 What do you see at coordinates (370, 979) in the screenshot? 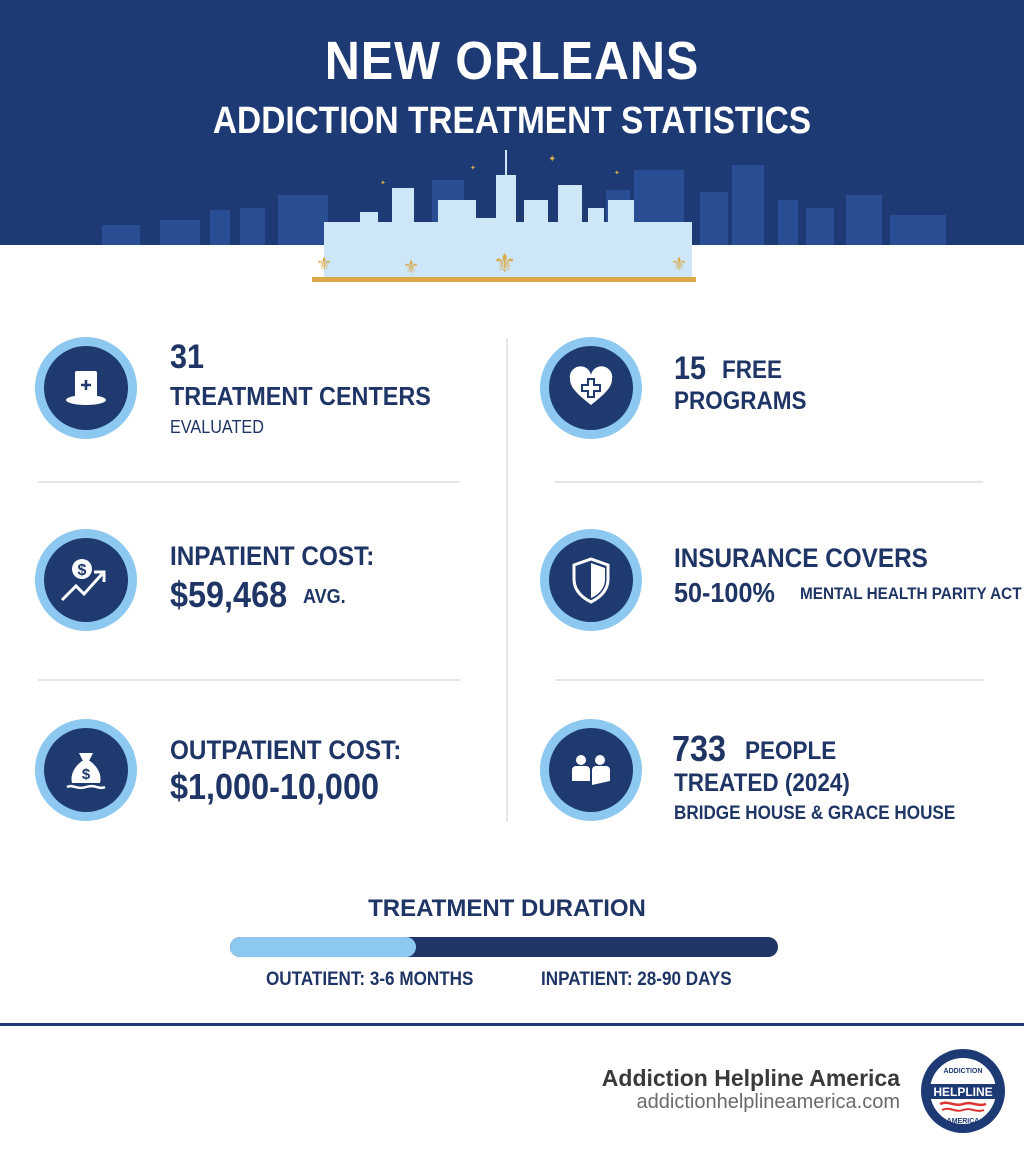
I see `outpatient-duration-label: OUTATIENT: 3-6 MONTHS` at bounding box center [370, 979].